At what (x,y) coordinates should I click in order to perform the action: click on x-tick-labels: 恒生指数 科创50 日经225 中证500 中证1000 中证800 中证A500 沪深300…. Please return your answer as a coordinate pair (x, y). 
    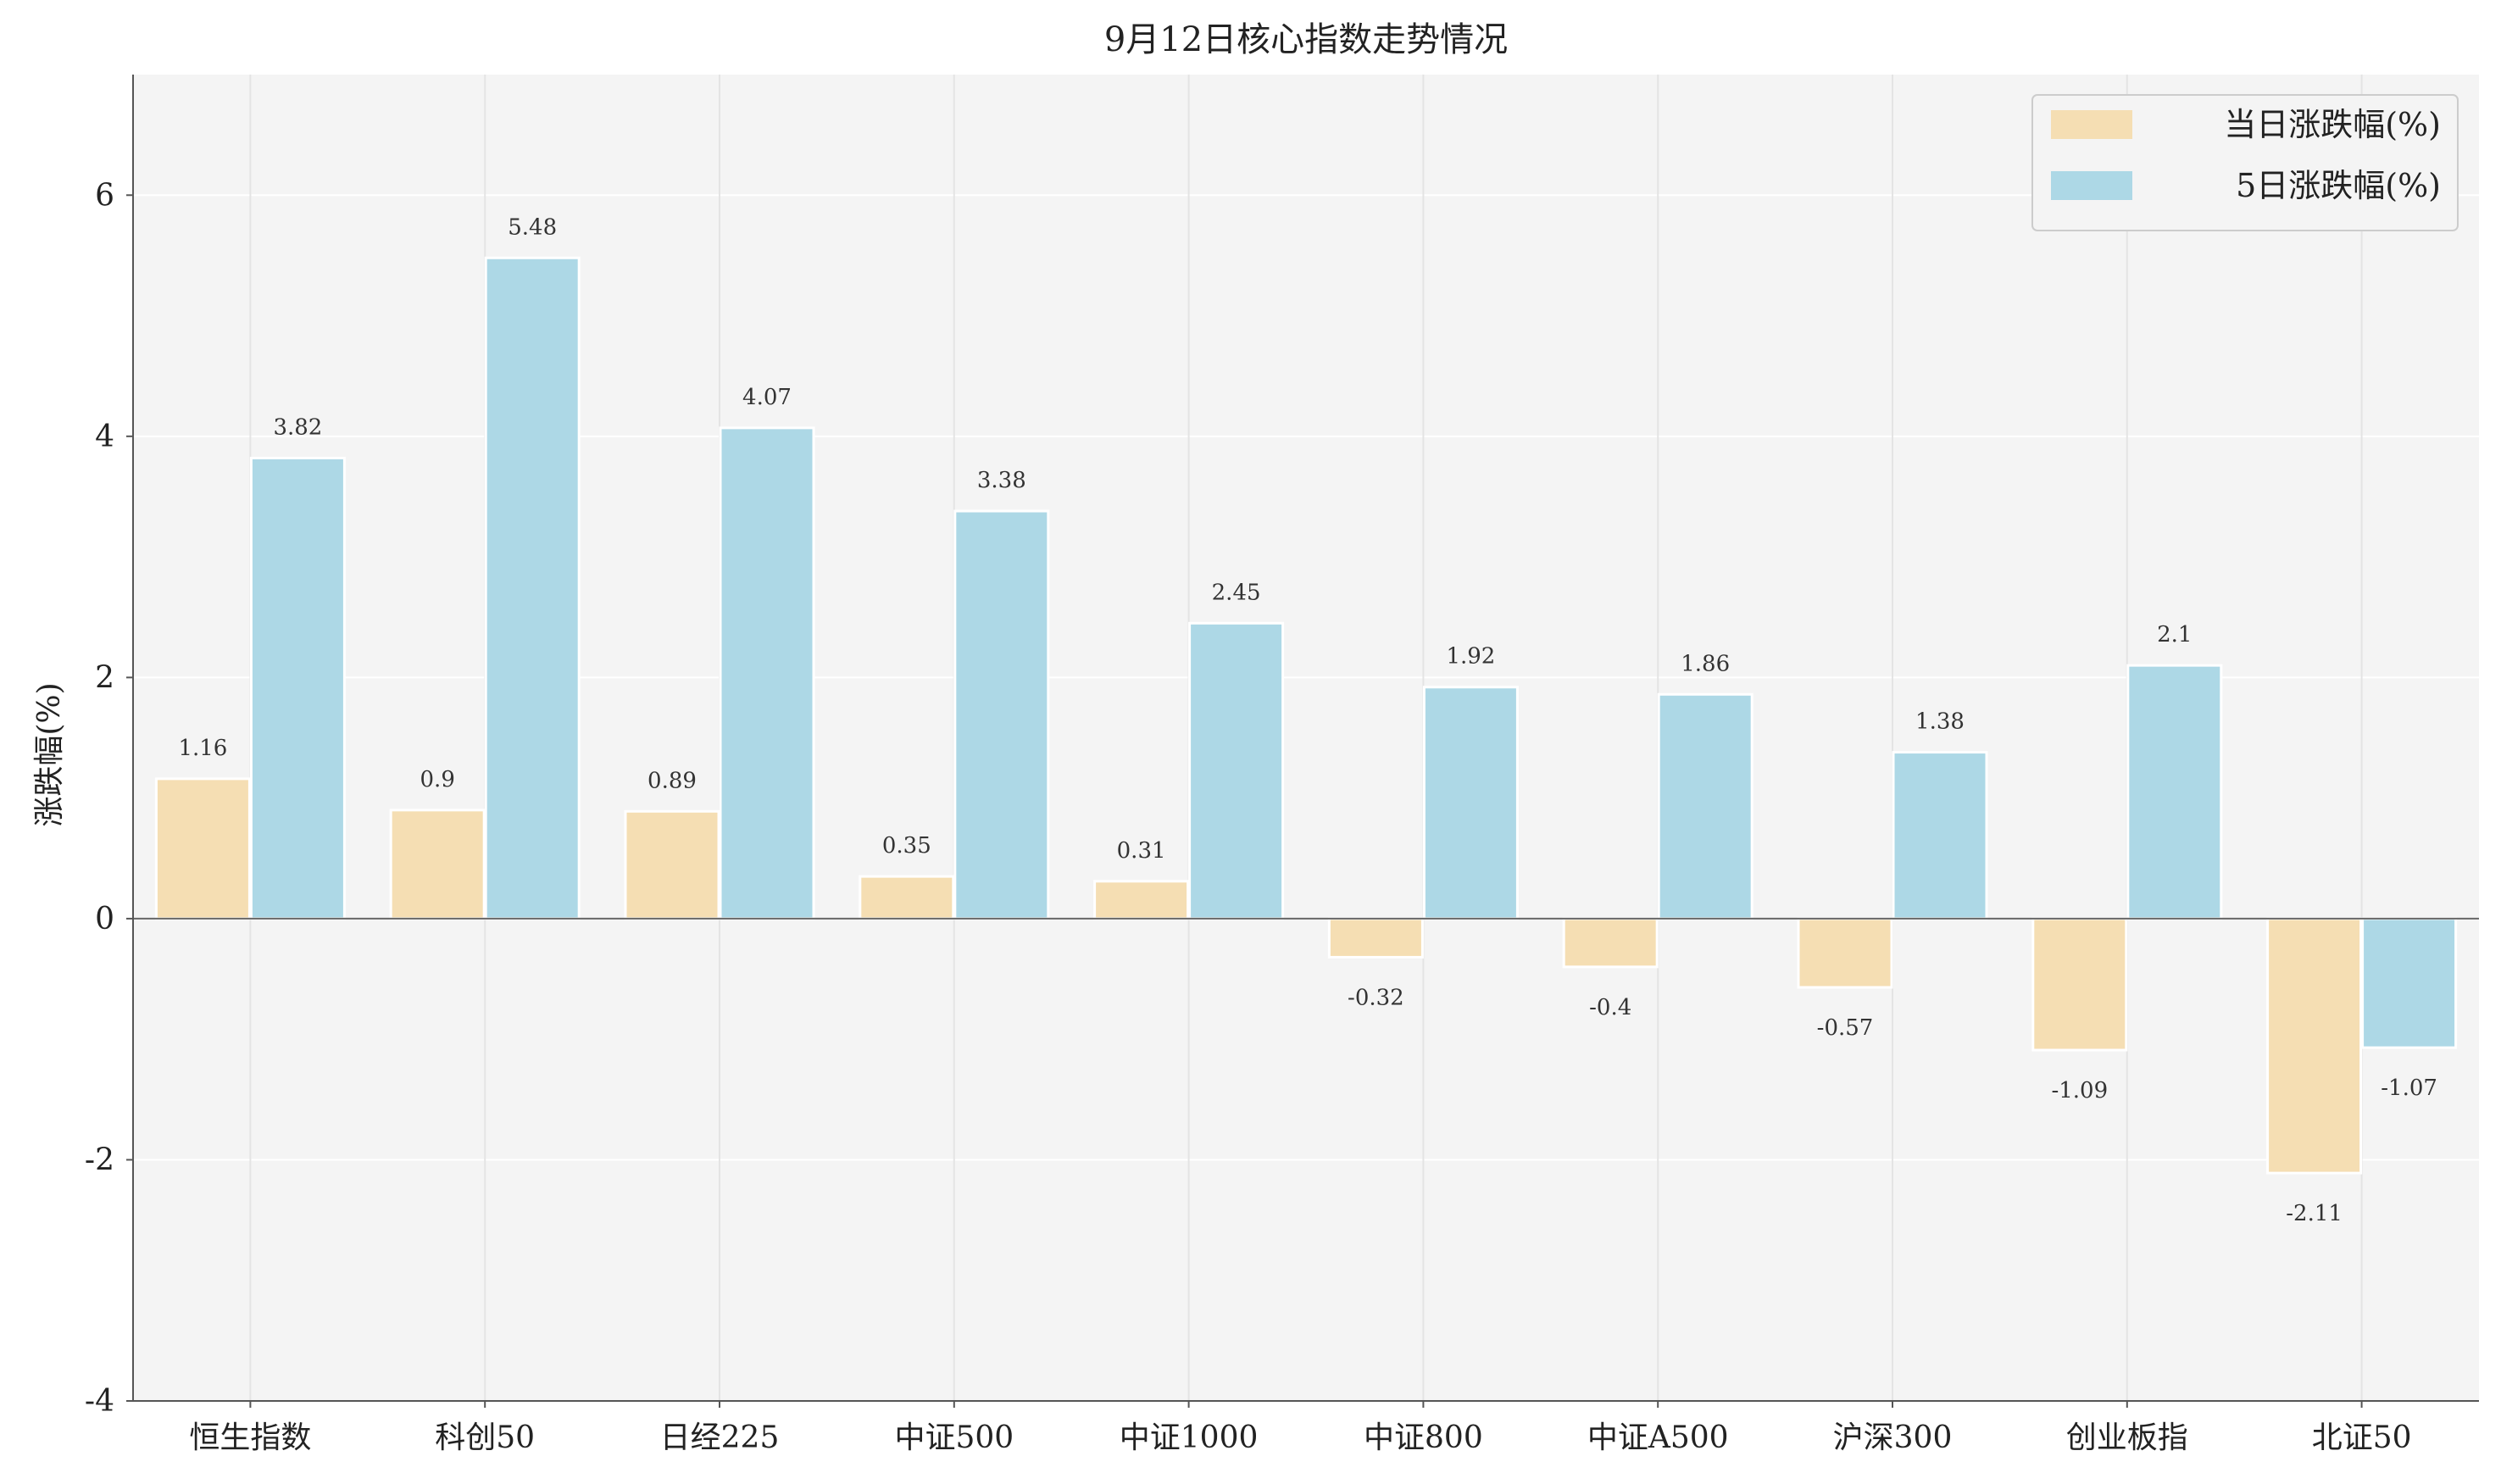
    Looking at the image, I should click on (1300, 1428).